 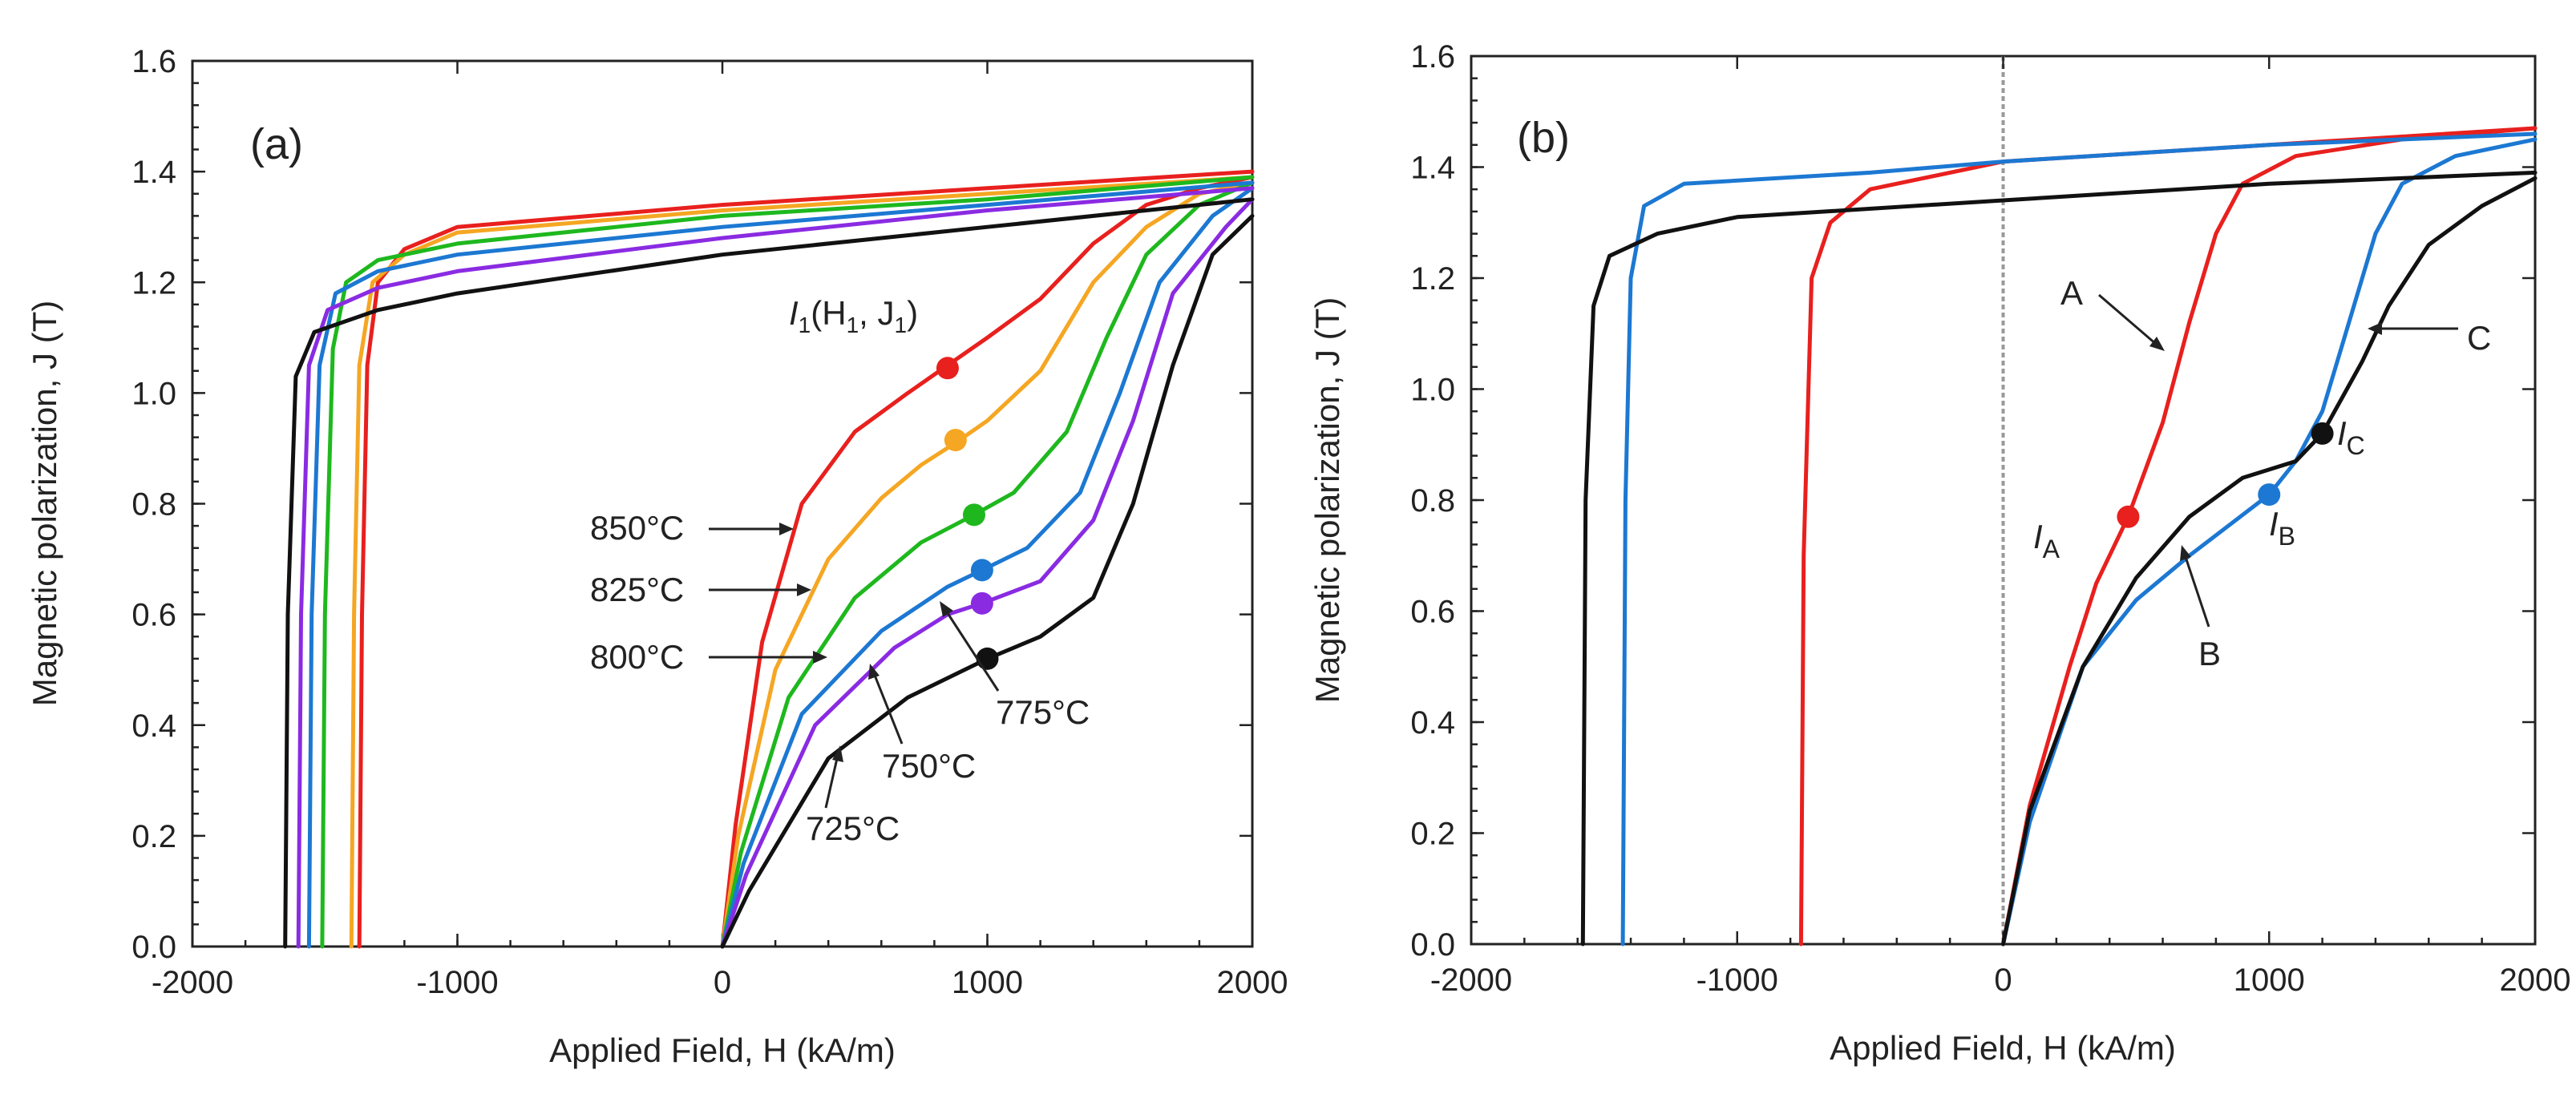 I want to click on ia-sub: A, so click(x=2051, y=549).